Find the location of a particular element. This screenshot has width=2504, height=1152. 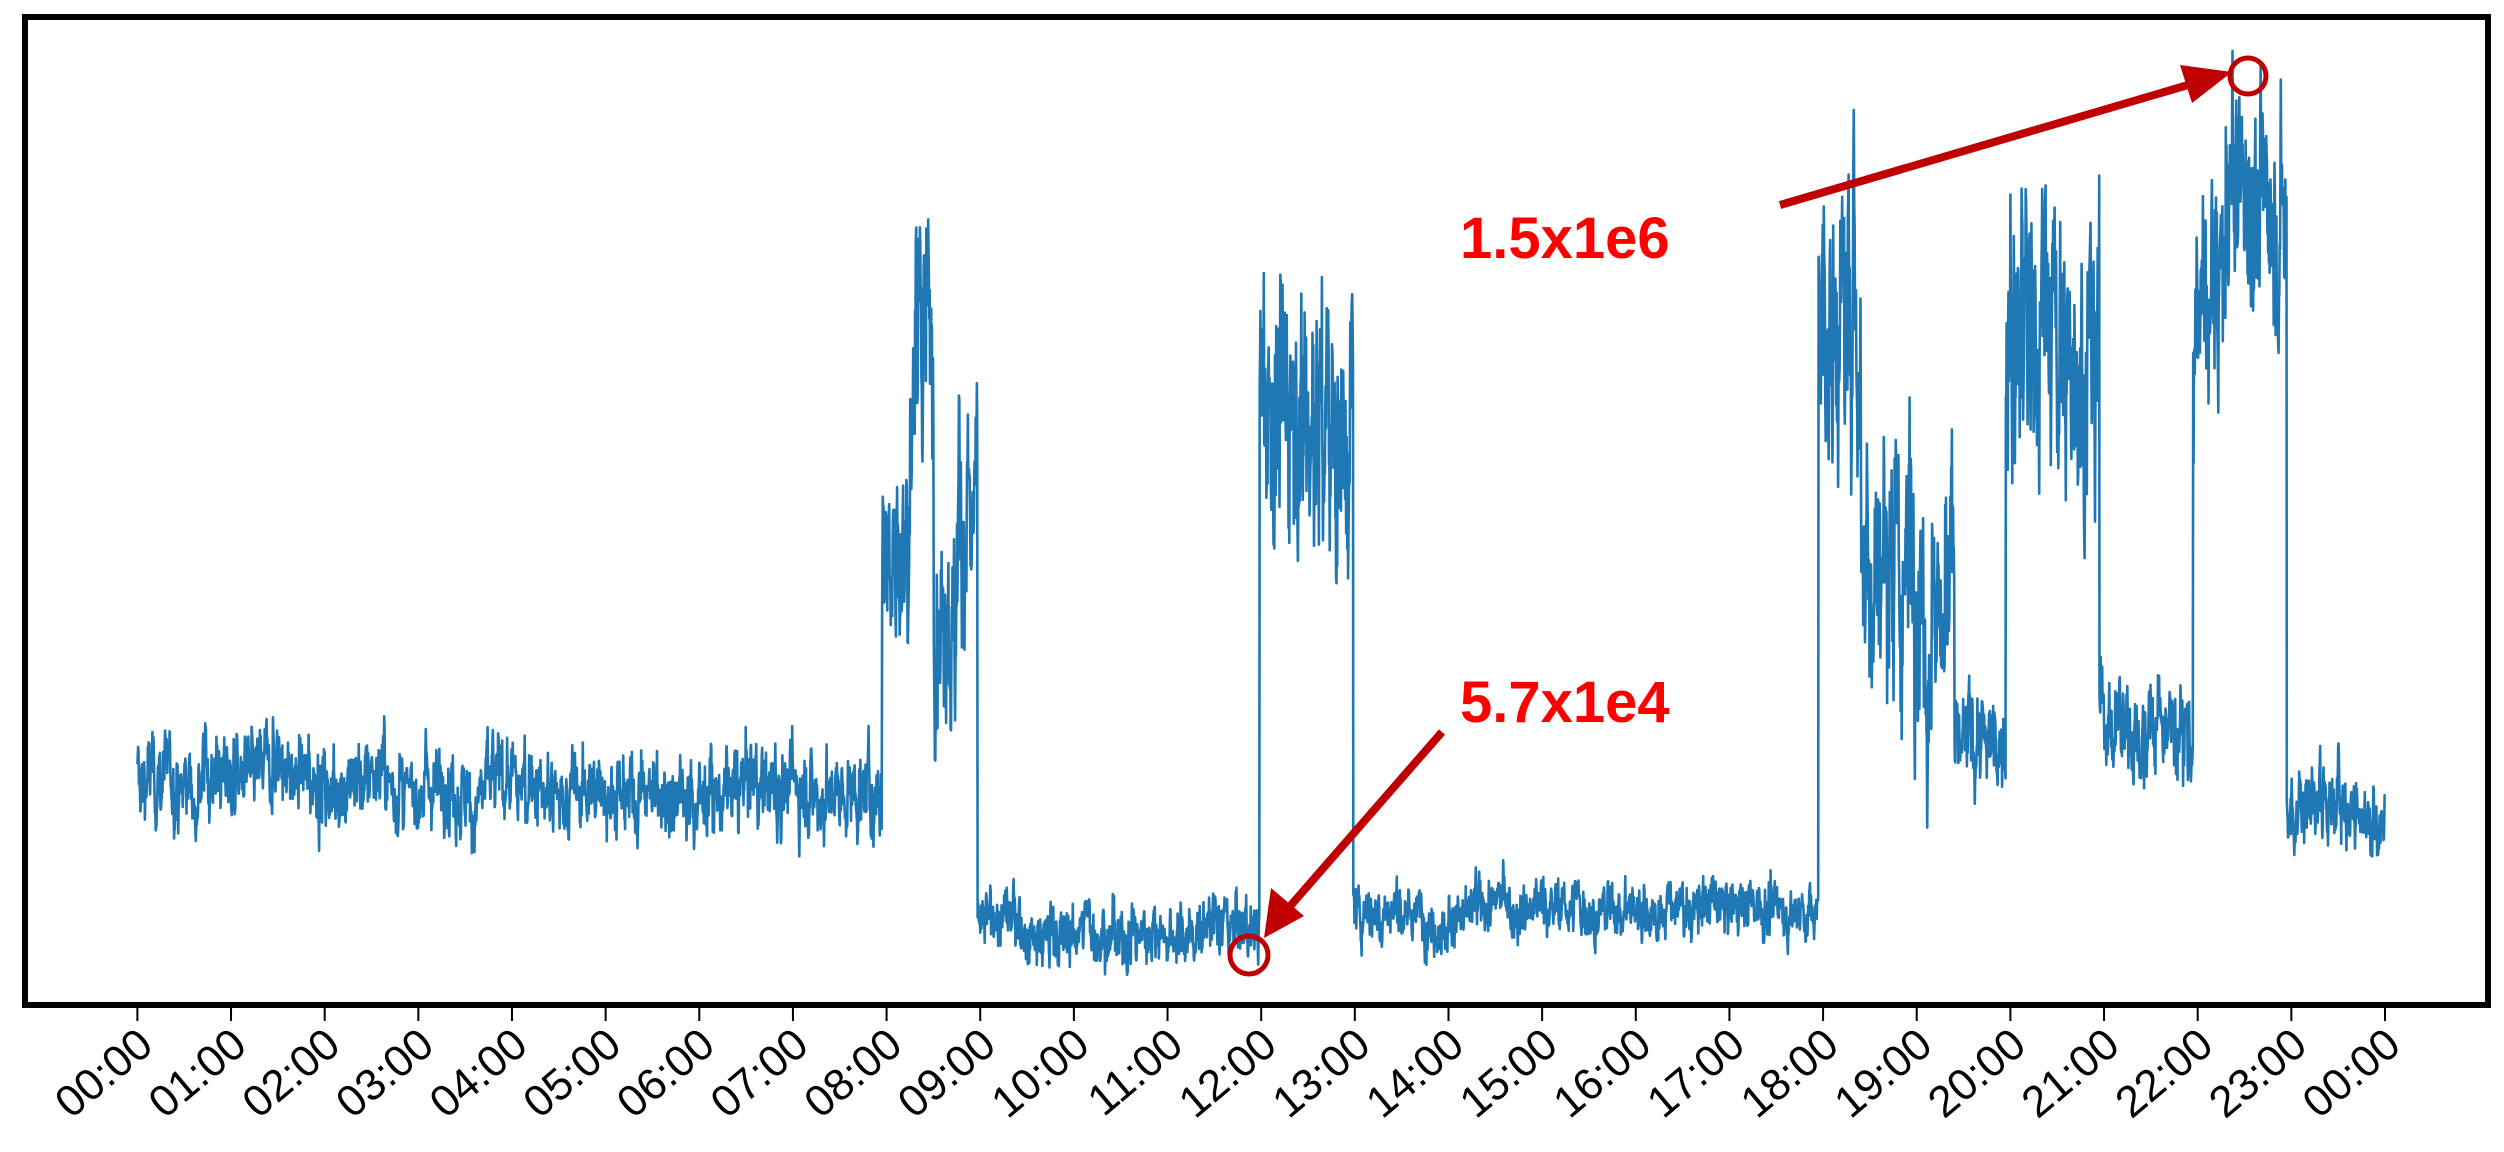

x-tick-label: 06:00 is located at coordinates (666, 1073).